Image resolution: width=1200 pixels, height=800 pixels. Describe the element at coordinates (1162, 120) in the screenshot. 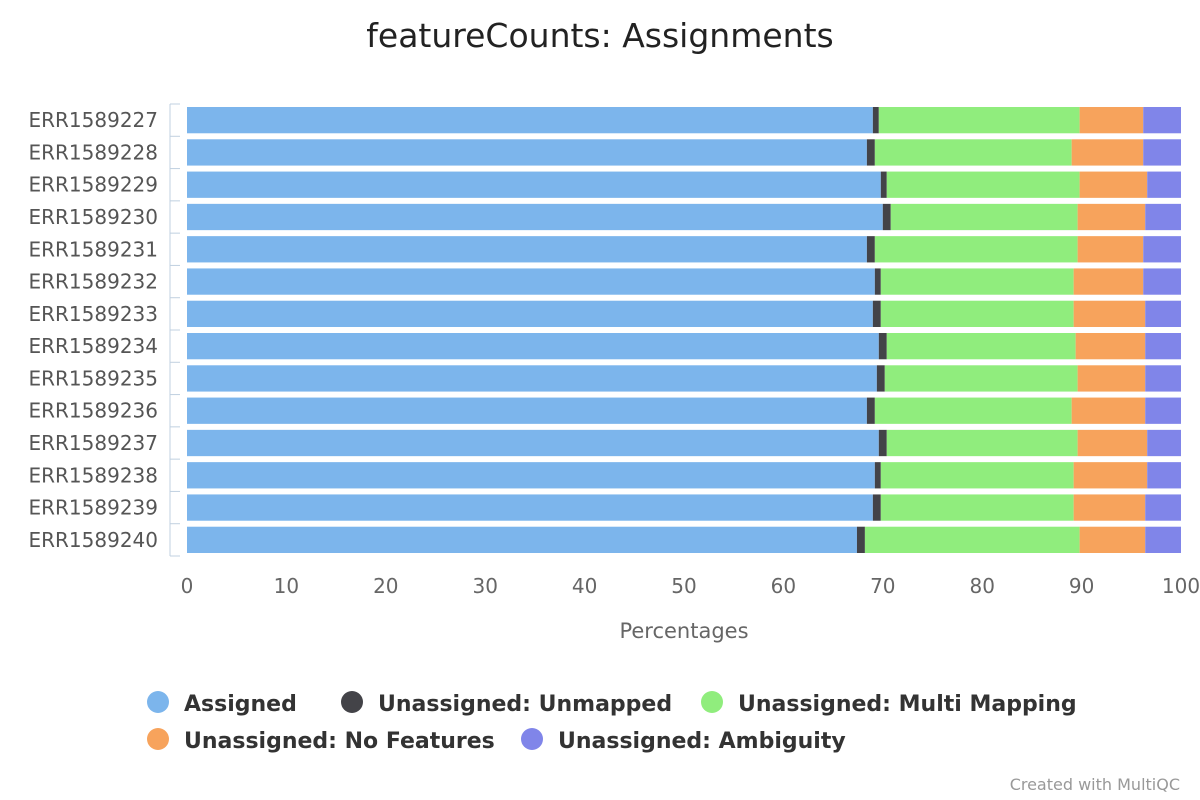

I see `bar-segment-unassigned-ambiguity-err1589227` at that location.